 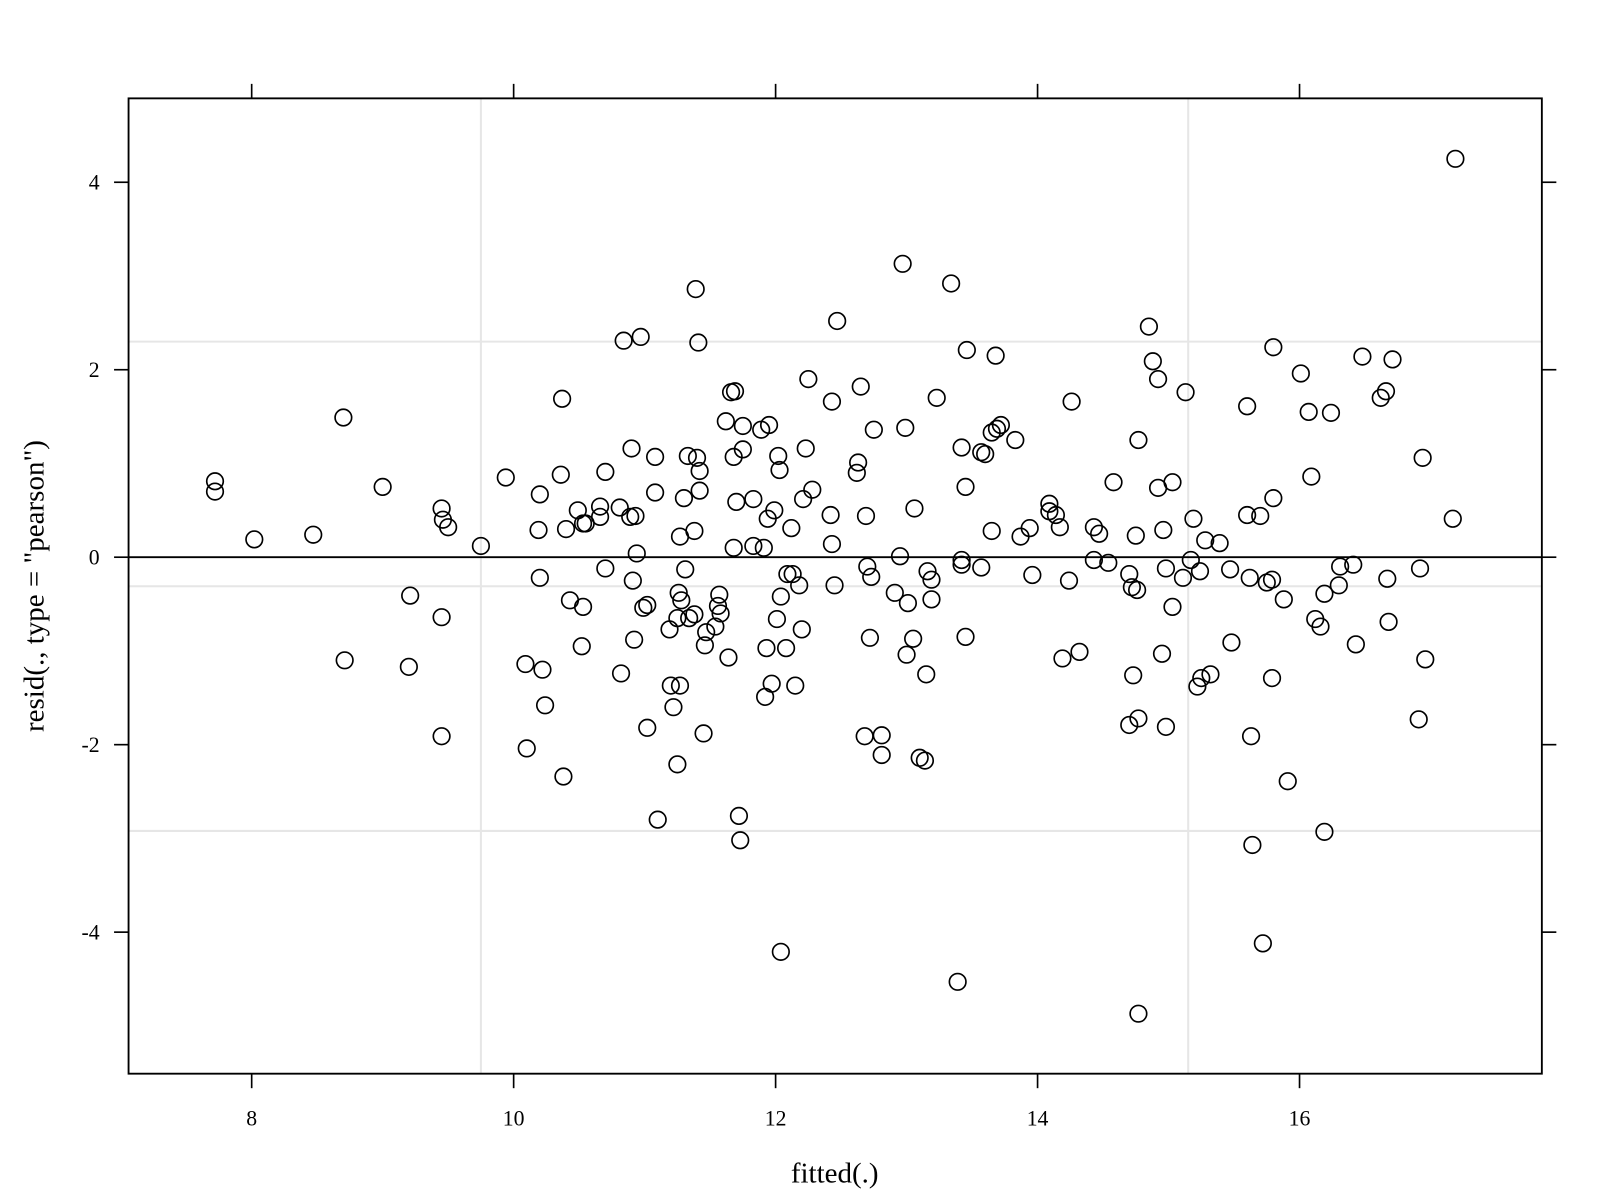 I want to click on y-tick-label: 2, so click(x=94, y=370).